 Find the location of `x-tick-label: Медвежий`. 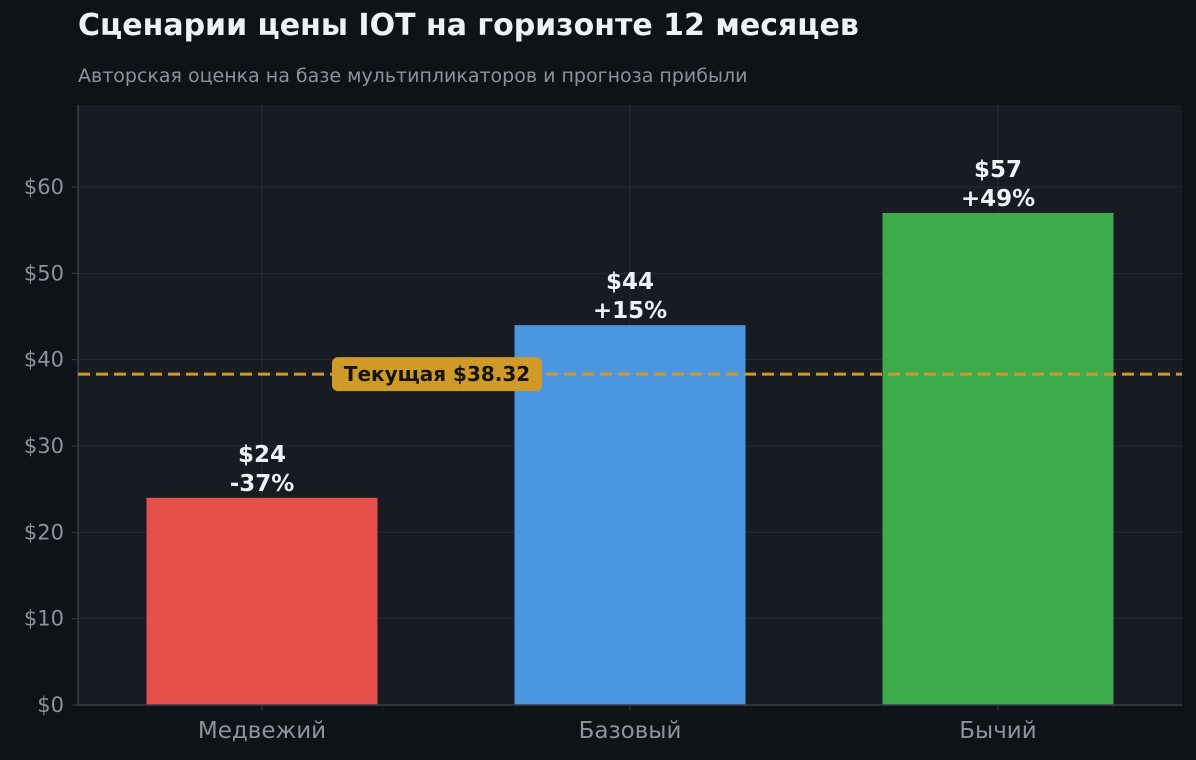

x-tick-label: Медвежий is located at coordinates (262, 731).